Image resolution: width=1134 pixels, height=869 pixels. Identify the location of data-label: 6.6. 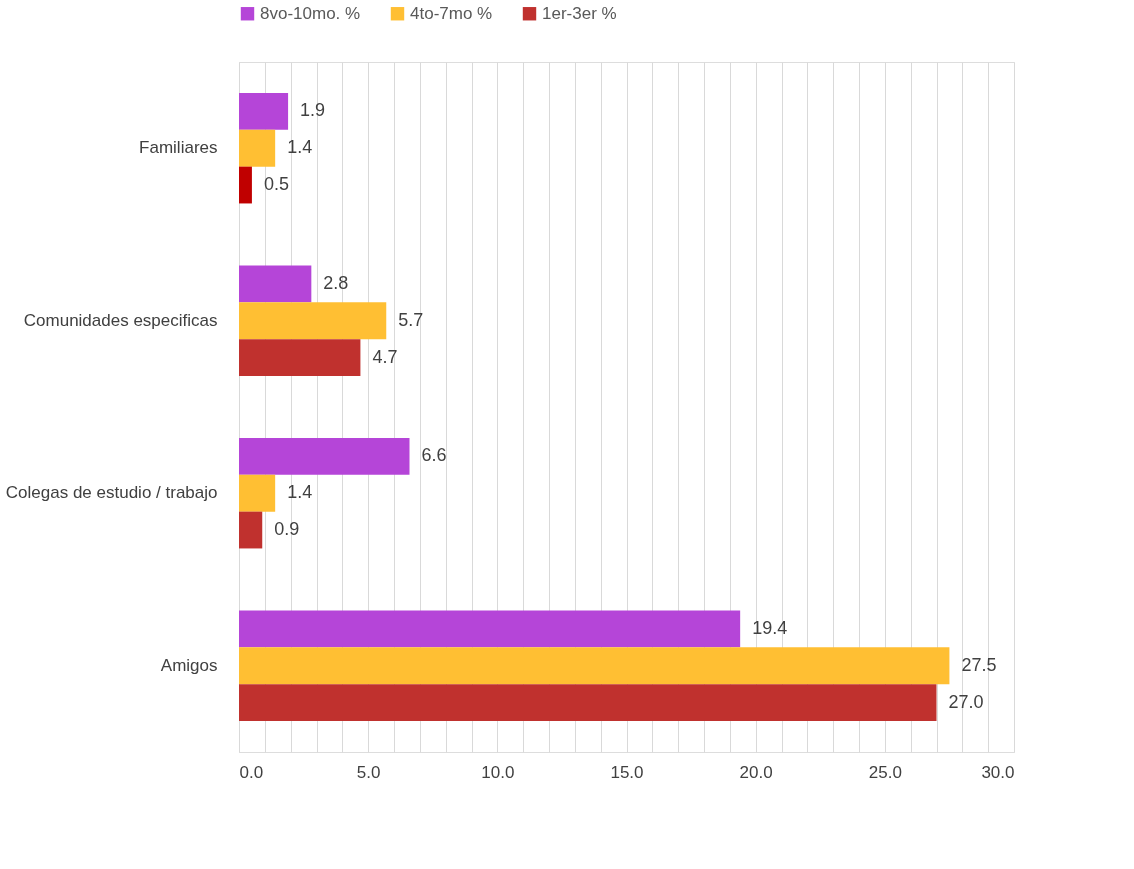
(434, 455).